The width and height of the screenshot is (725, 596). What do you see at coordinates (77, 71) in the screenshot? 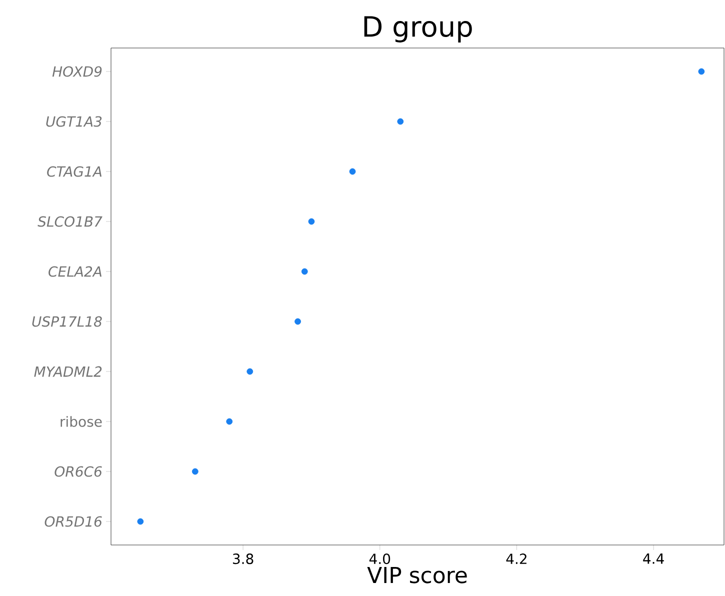
I see `y-tick-label: HOXD9` at bounding box center [77, 71].